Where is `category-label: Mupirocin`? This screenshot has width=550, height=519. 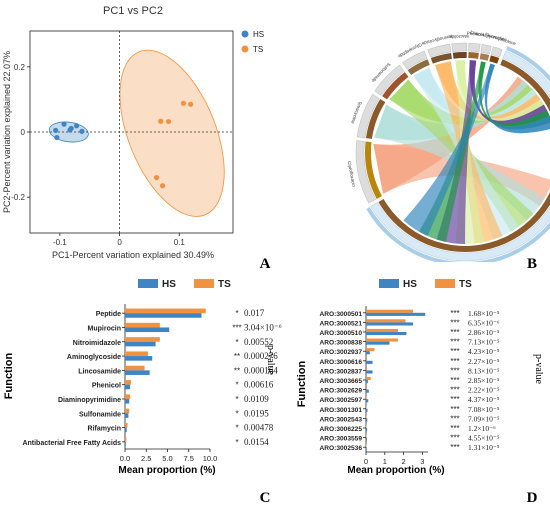
category-label: Mupirocin is located at coordinates (104, 328).